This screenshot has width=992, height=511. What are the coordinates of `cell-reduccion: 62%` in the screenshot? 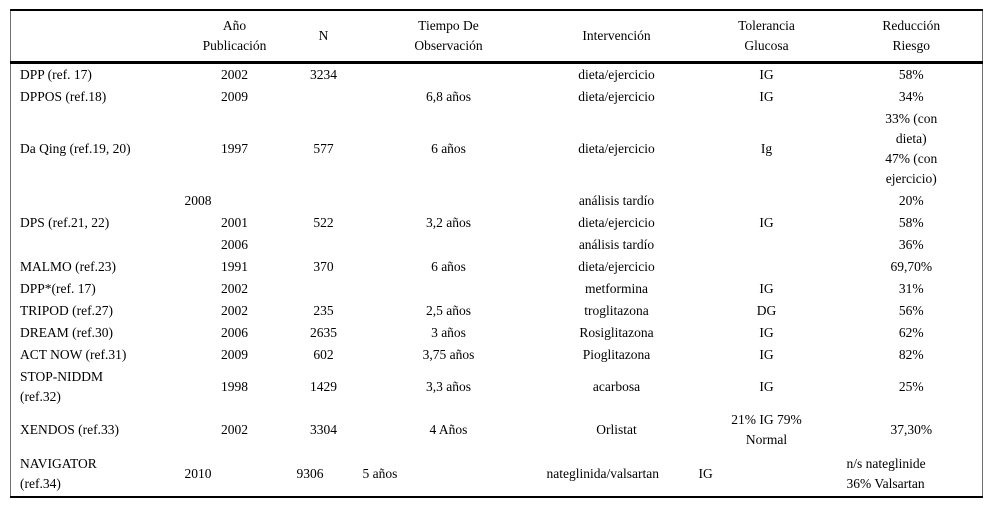 It's located at (911, 332).